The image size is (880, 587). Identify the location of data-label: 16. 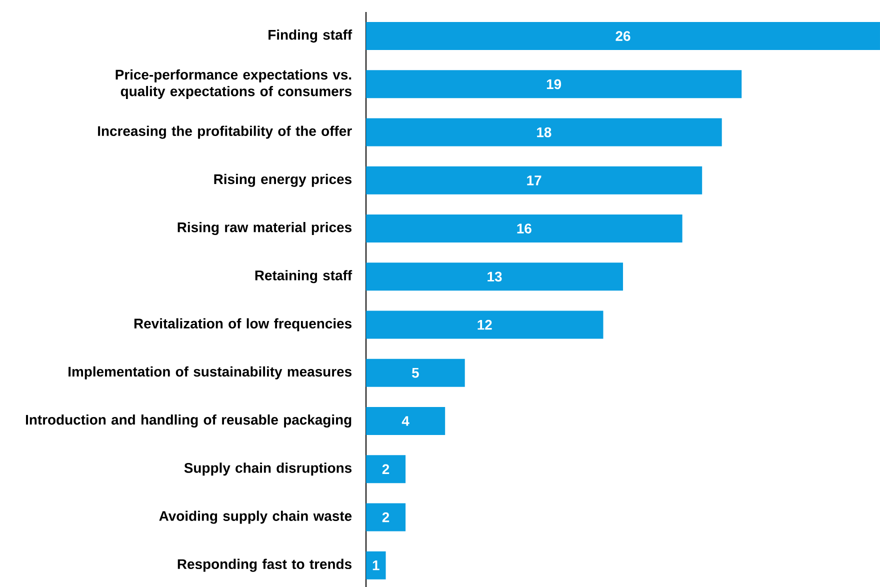
(524, 229).